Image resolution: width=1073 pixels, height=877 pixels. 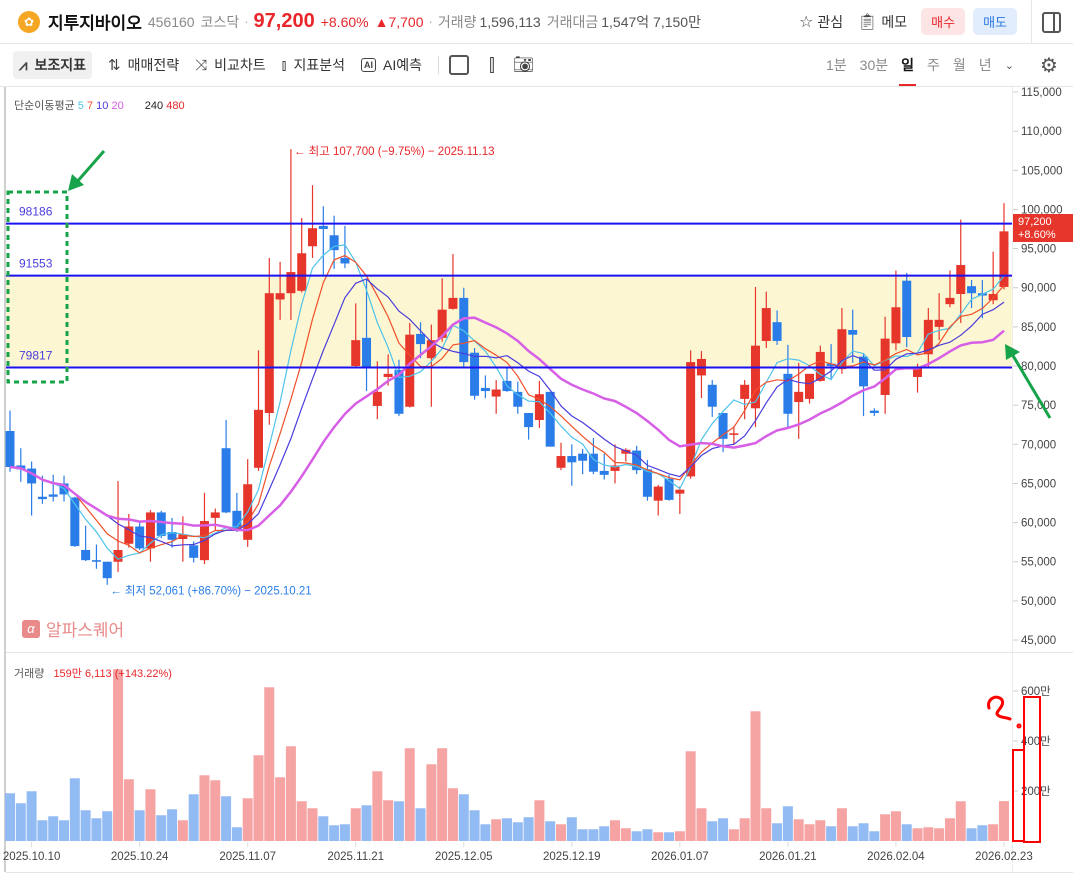 I want to click on memo-button: 📋︎ 메모, so click(x=882, y=22).